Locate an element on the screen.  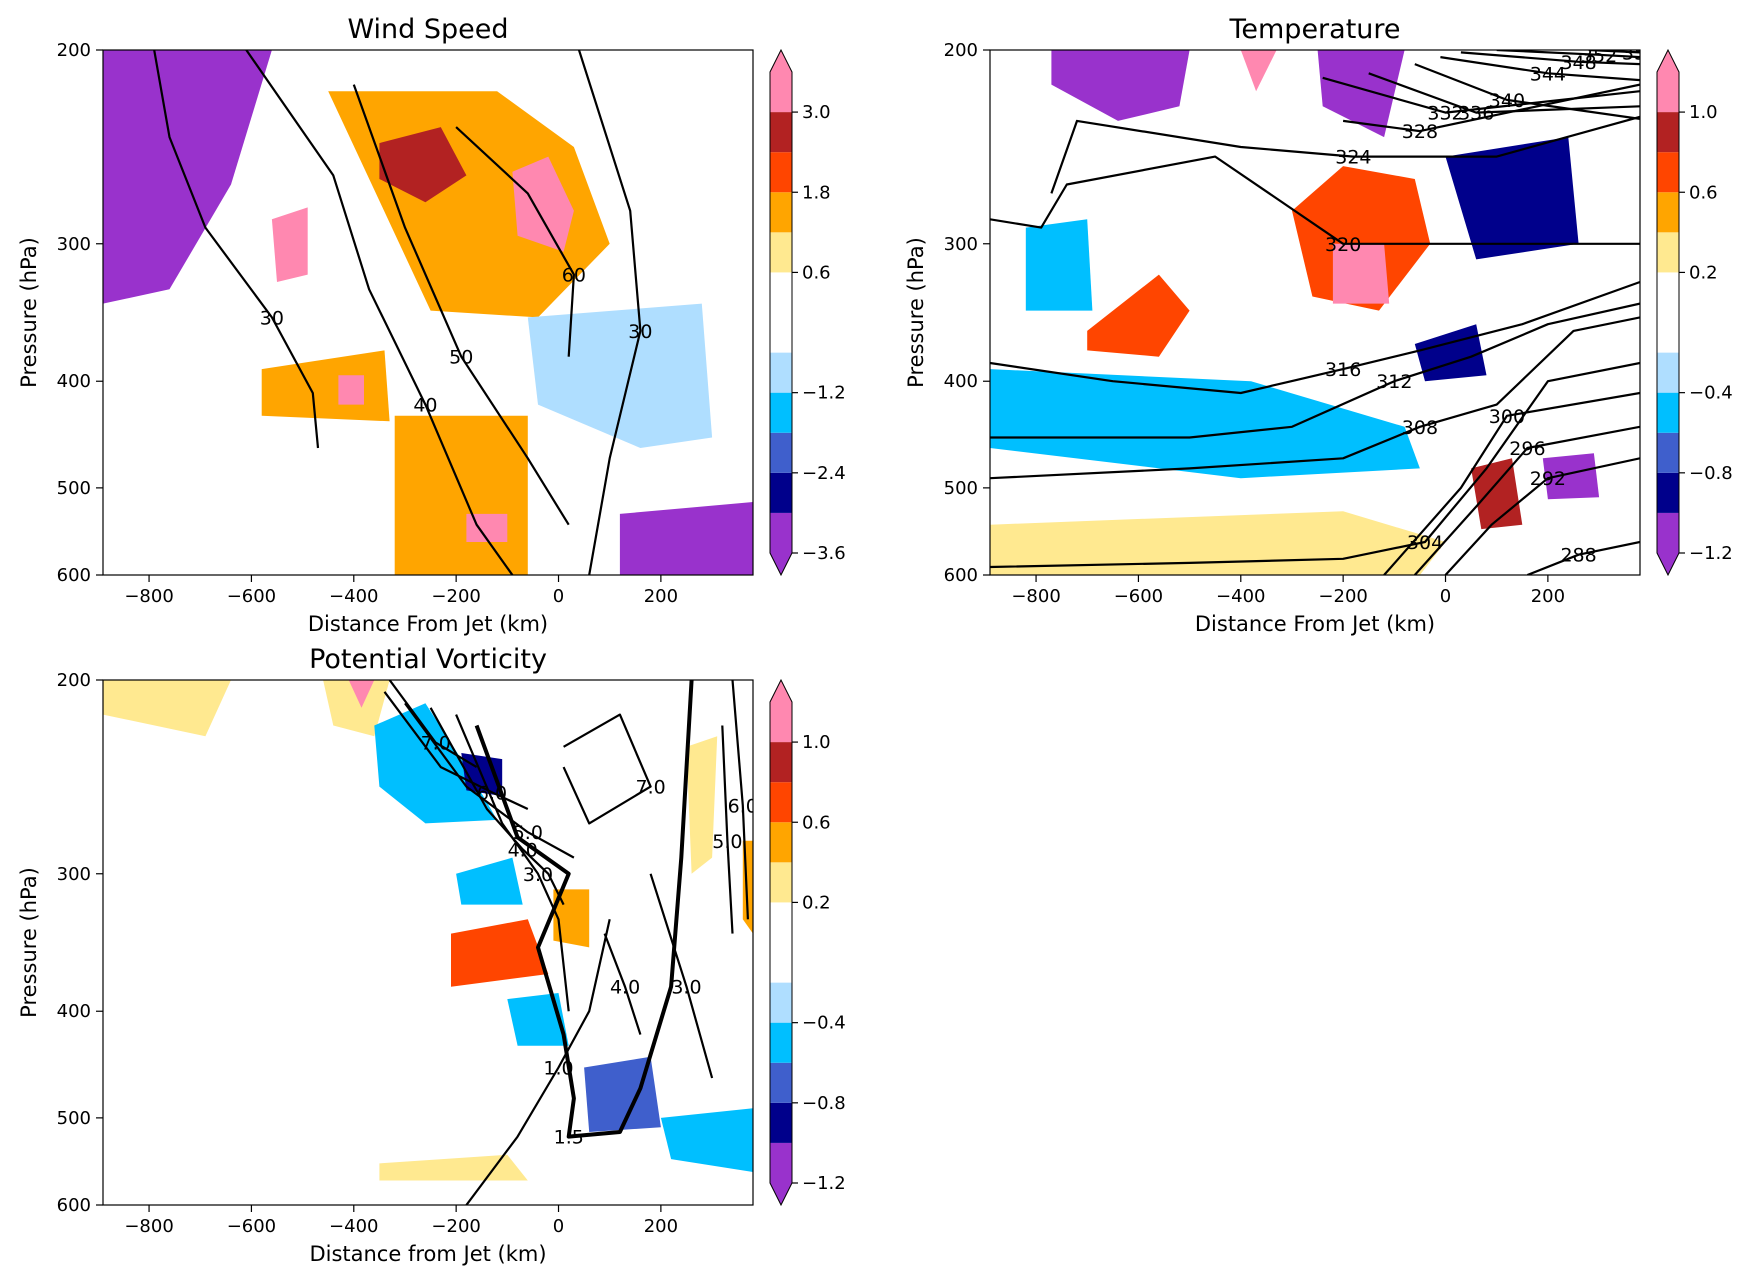
colorbar-tick-label: 3.0 is located at coordinates (816, 112).